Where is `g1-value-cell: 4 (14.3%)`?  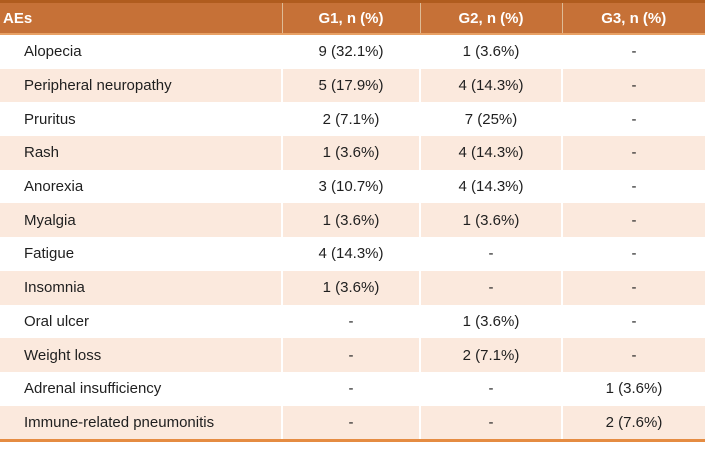 g1-value-cell: 4 (14.3%) is located at coordinates (350, 254).